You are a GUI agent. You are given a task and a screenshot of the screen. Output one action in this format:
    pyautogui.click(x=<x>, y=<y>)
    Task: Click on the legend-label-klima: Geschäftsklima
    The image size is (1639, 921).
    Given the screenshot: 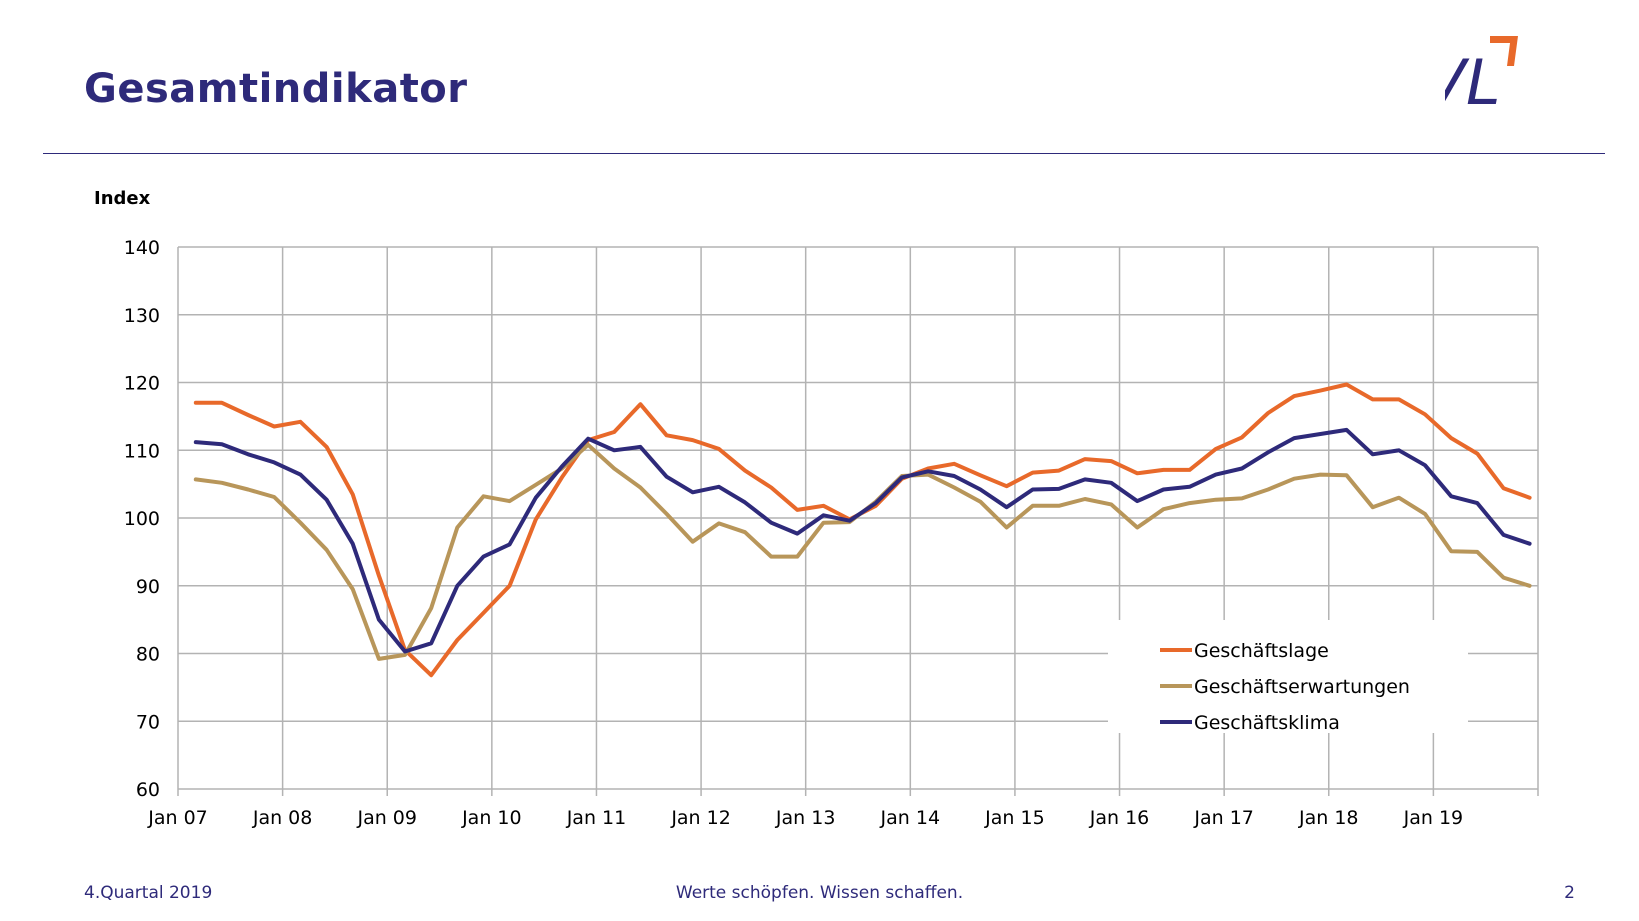 What is the action you would take?
    pyautogui.click(x=1267, y=723)
    